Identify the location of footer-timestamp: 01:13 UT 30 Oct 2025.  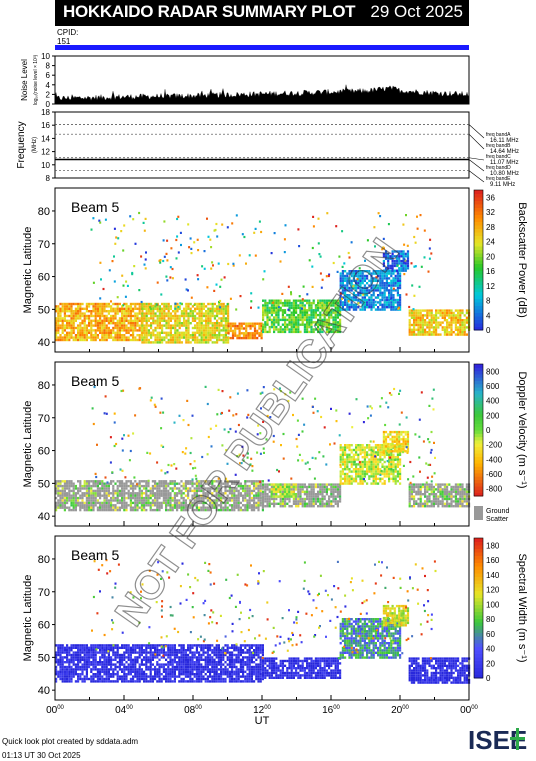
(41, 755).